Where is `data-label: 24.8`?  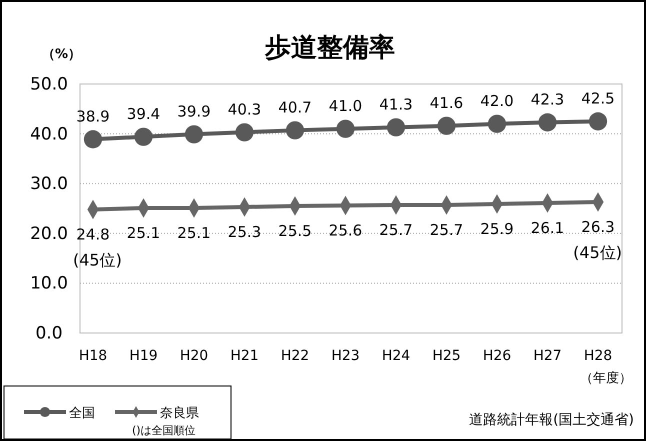
data-label: 24.8 is located at coordinates (93, 234).